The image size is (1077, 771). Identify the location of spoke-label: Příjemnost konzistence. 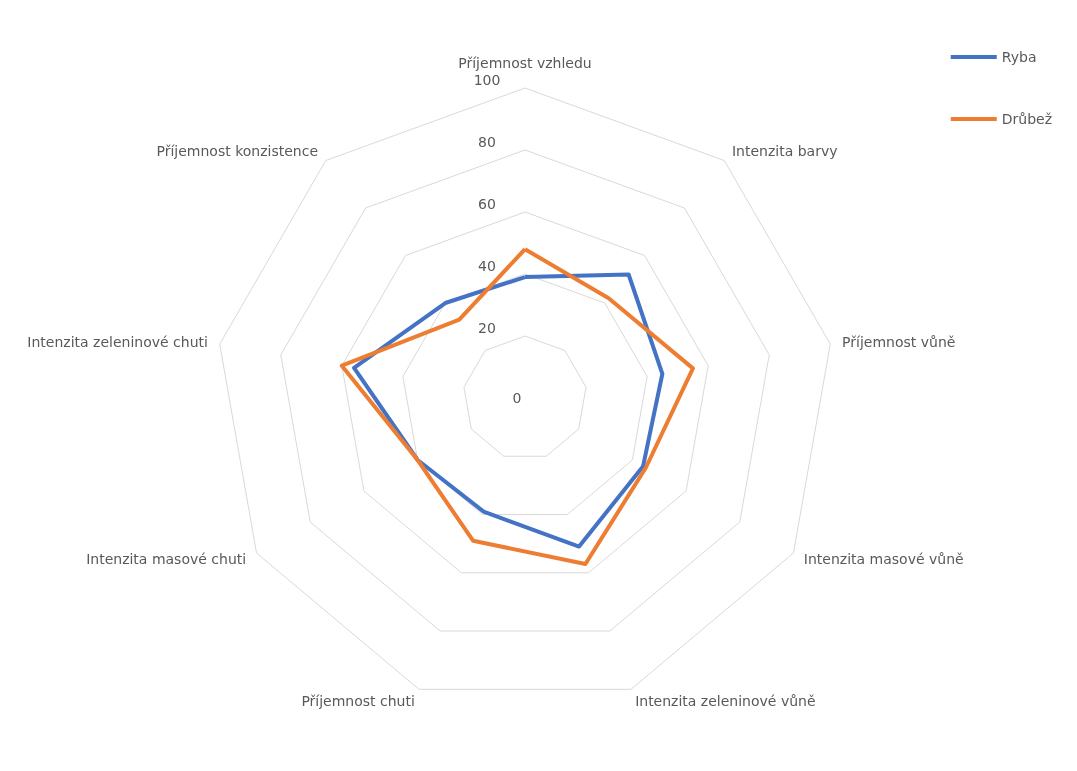
(237, 151).